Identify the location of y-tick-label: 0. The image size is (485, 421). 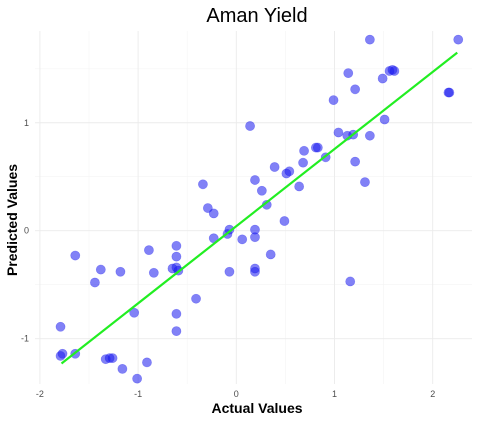
(26, 231).